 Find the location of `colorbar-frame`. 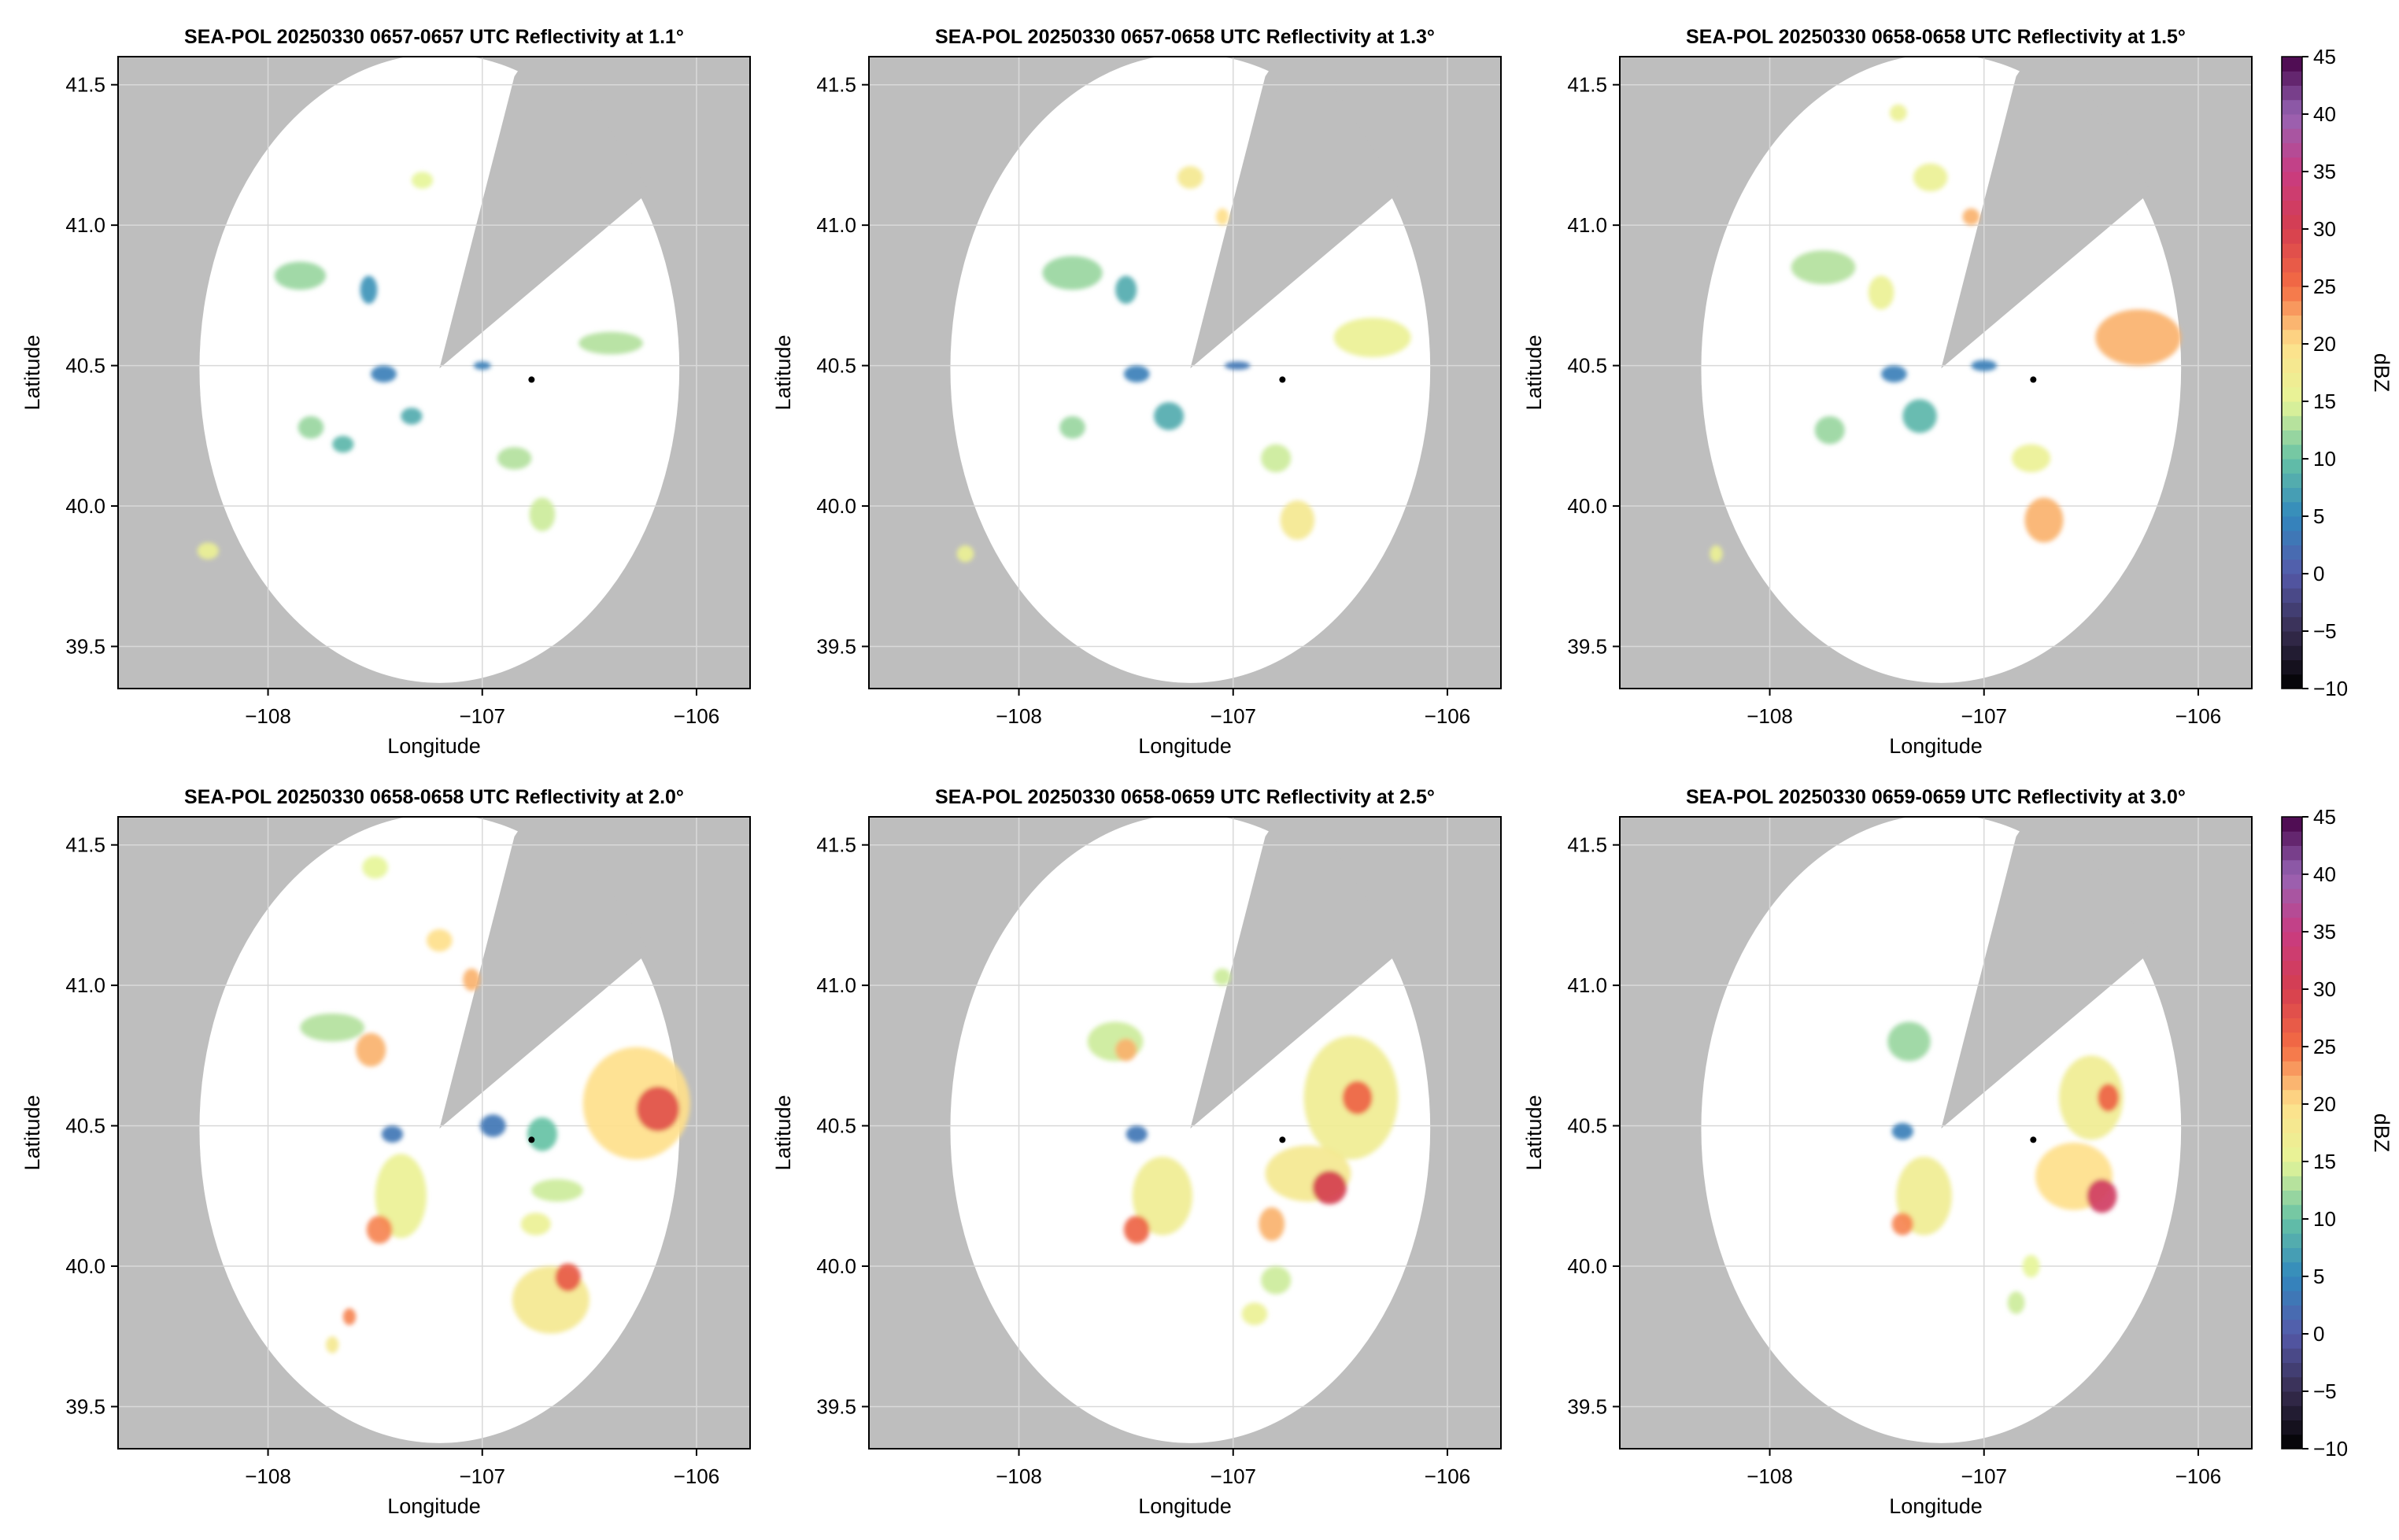

colorbar-frame is located at coordinates (2292, 1133).